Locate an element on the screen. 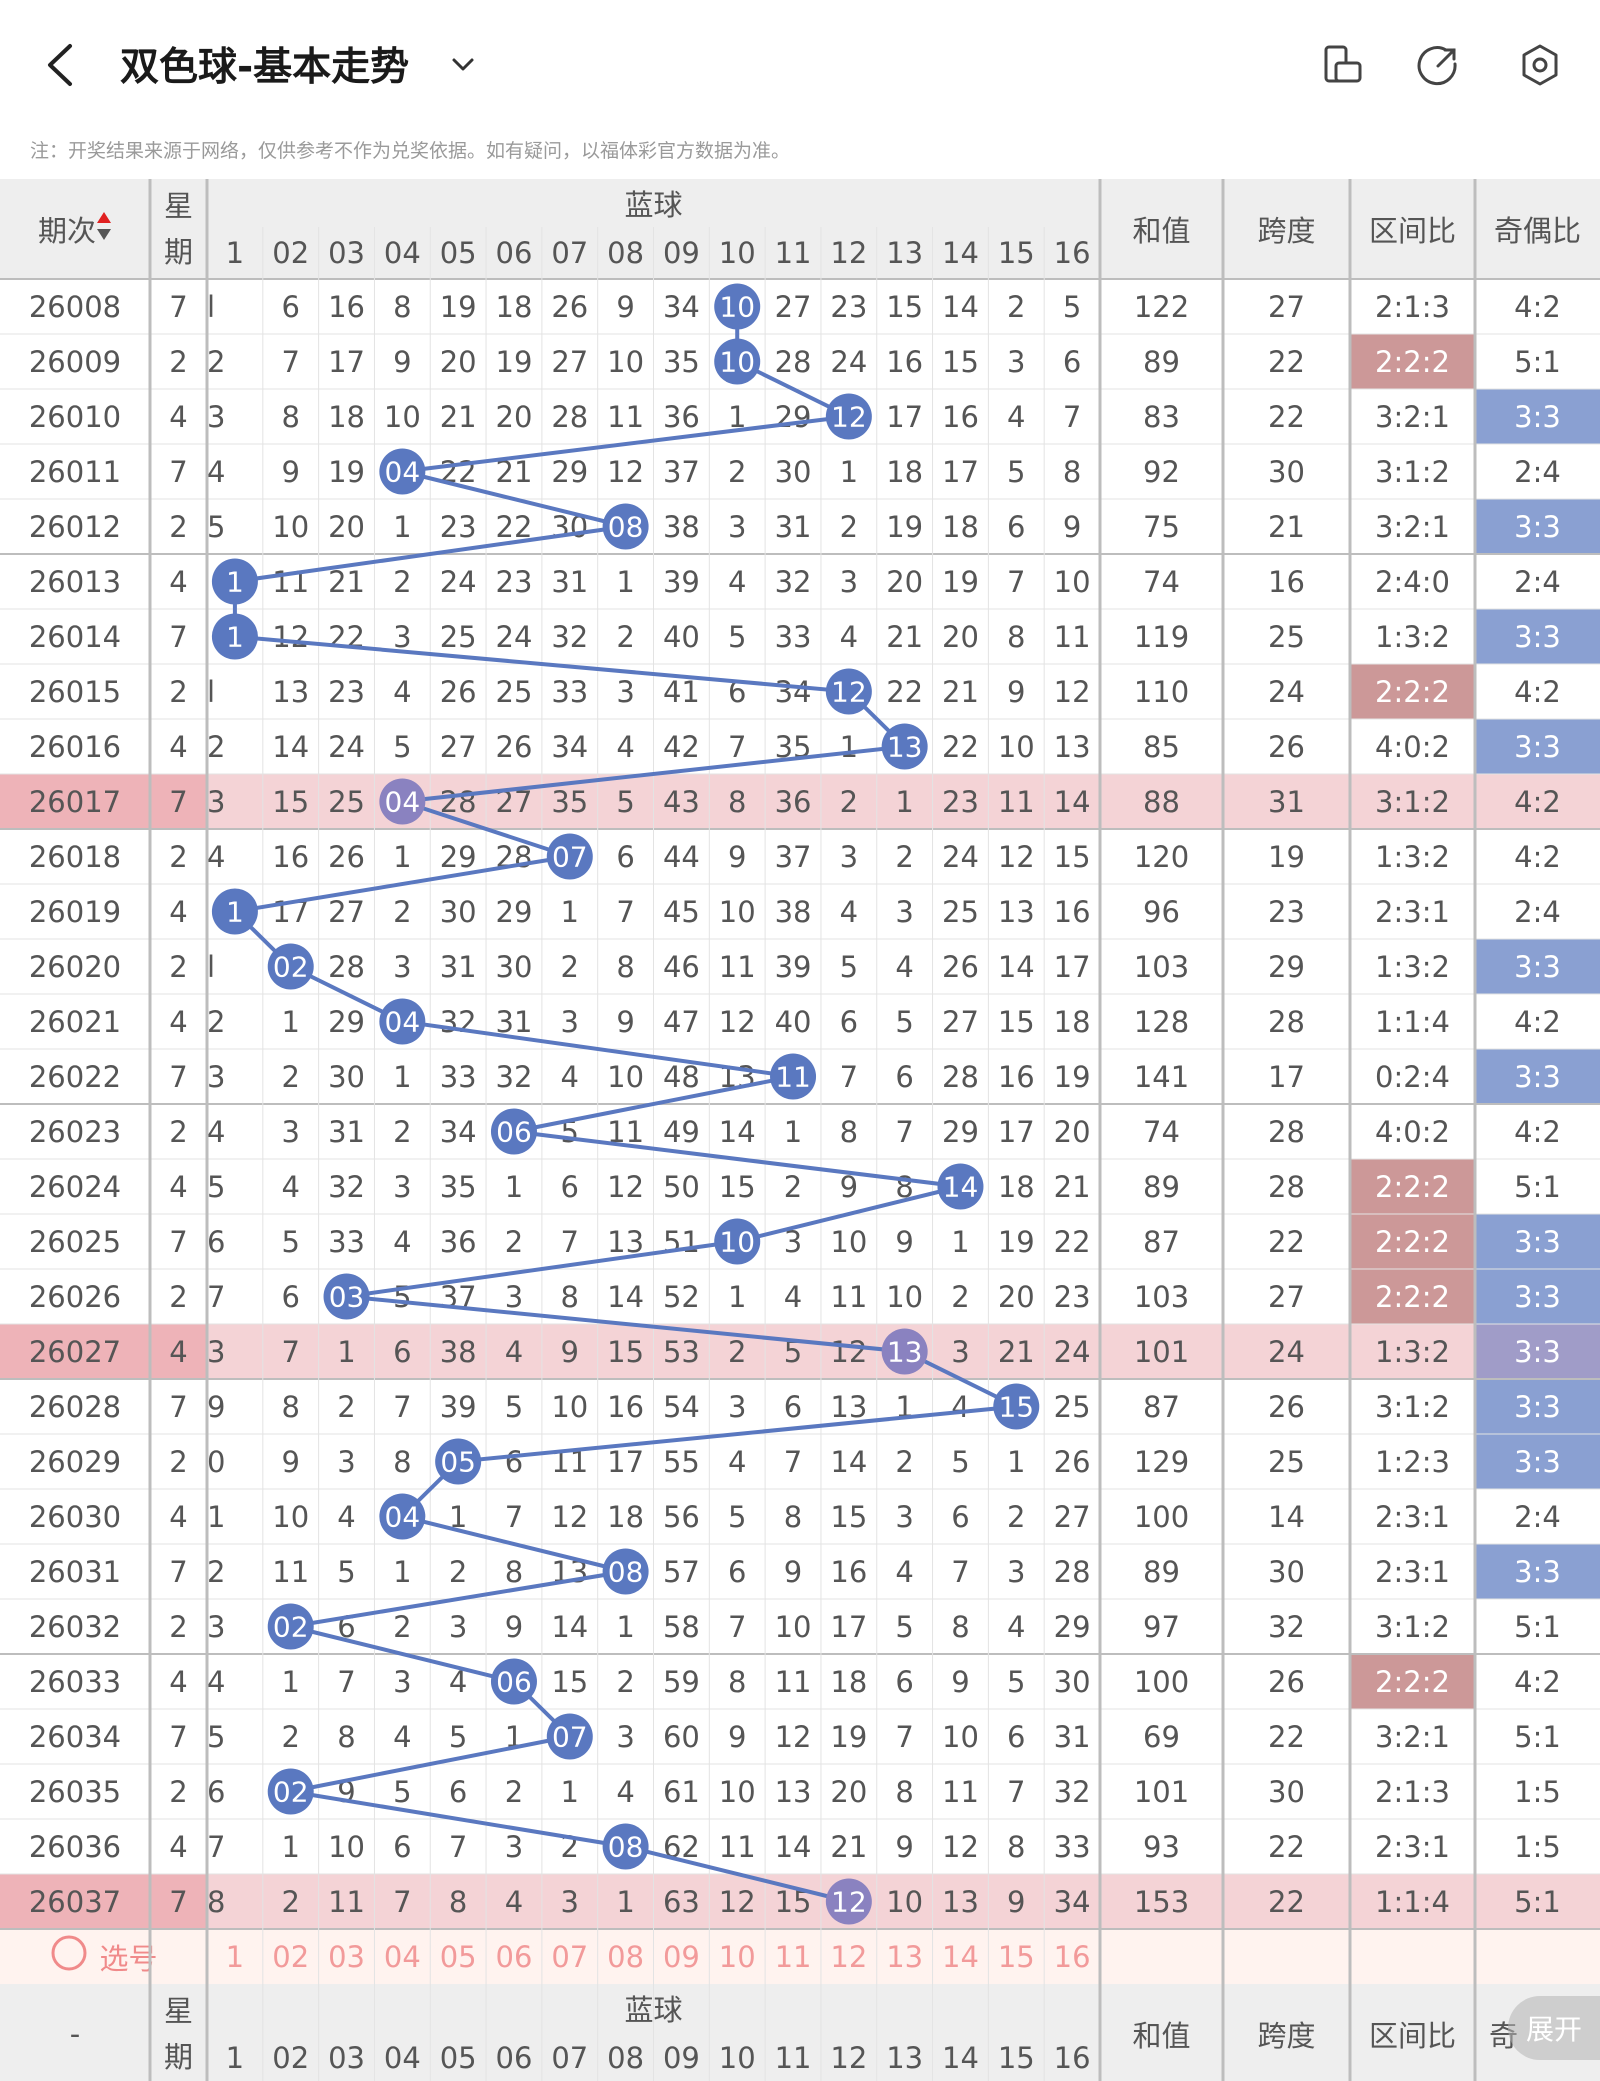 The height and width of the screenshot is (2081, 1600). blue-ball-hit: 15 is located at coordinates (1016, 1406).